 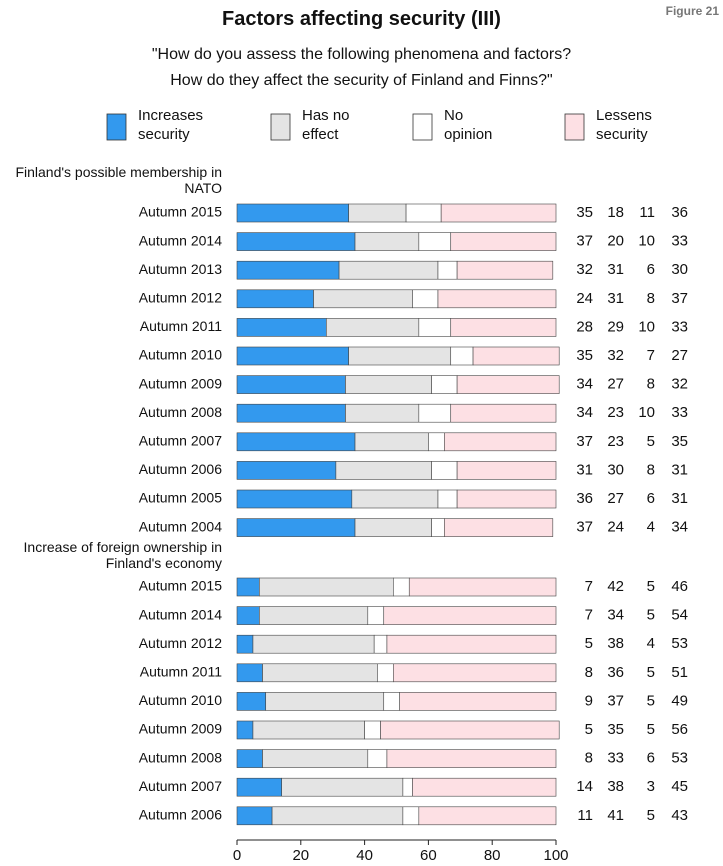 I want to click on category-label: Autumn 2006, so click(x=180, y=815).